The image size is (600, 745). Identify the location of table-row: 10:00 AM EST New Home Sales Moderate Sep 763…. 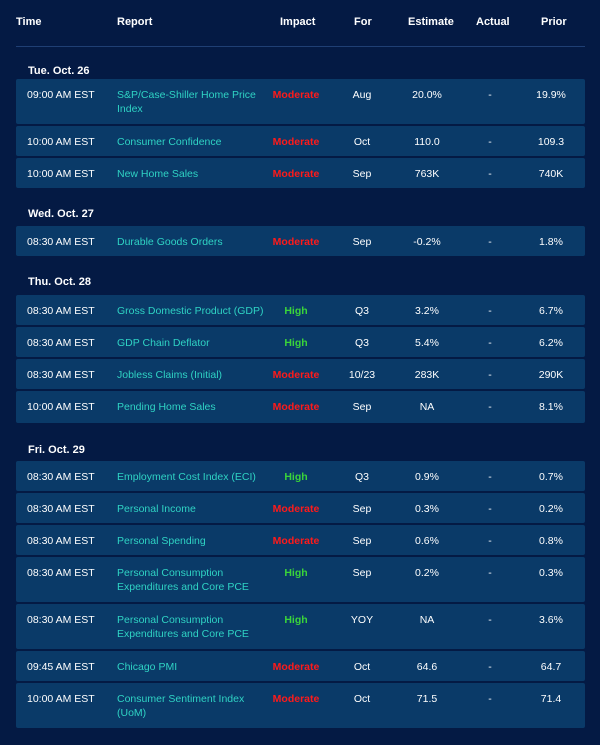
(300, 173).